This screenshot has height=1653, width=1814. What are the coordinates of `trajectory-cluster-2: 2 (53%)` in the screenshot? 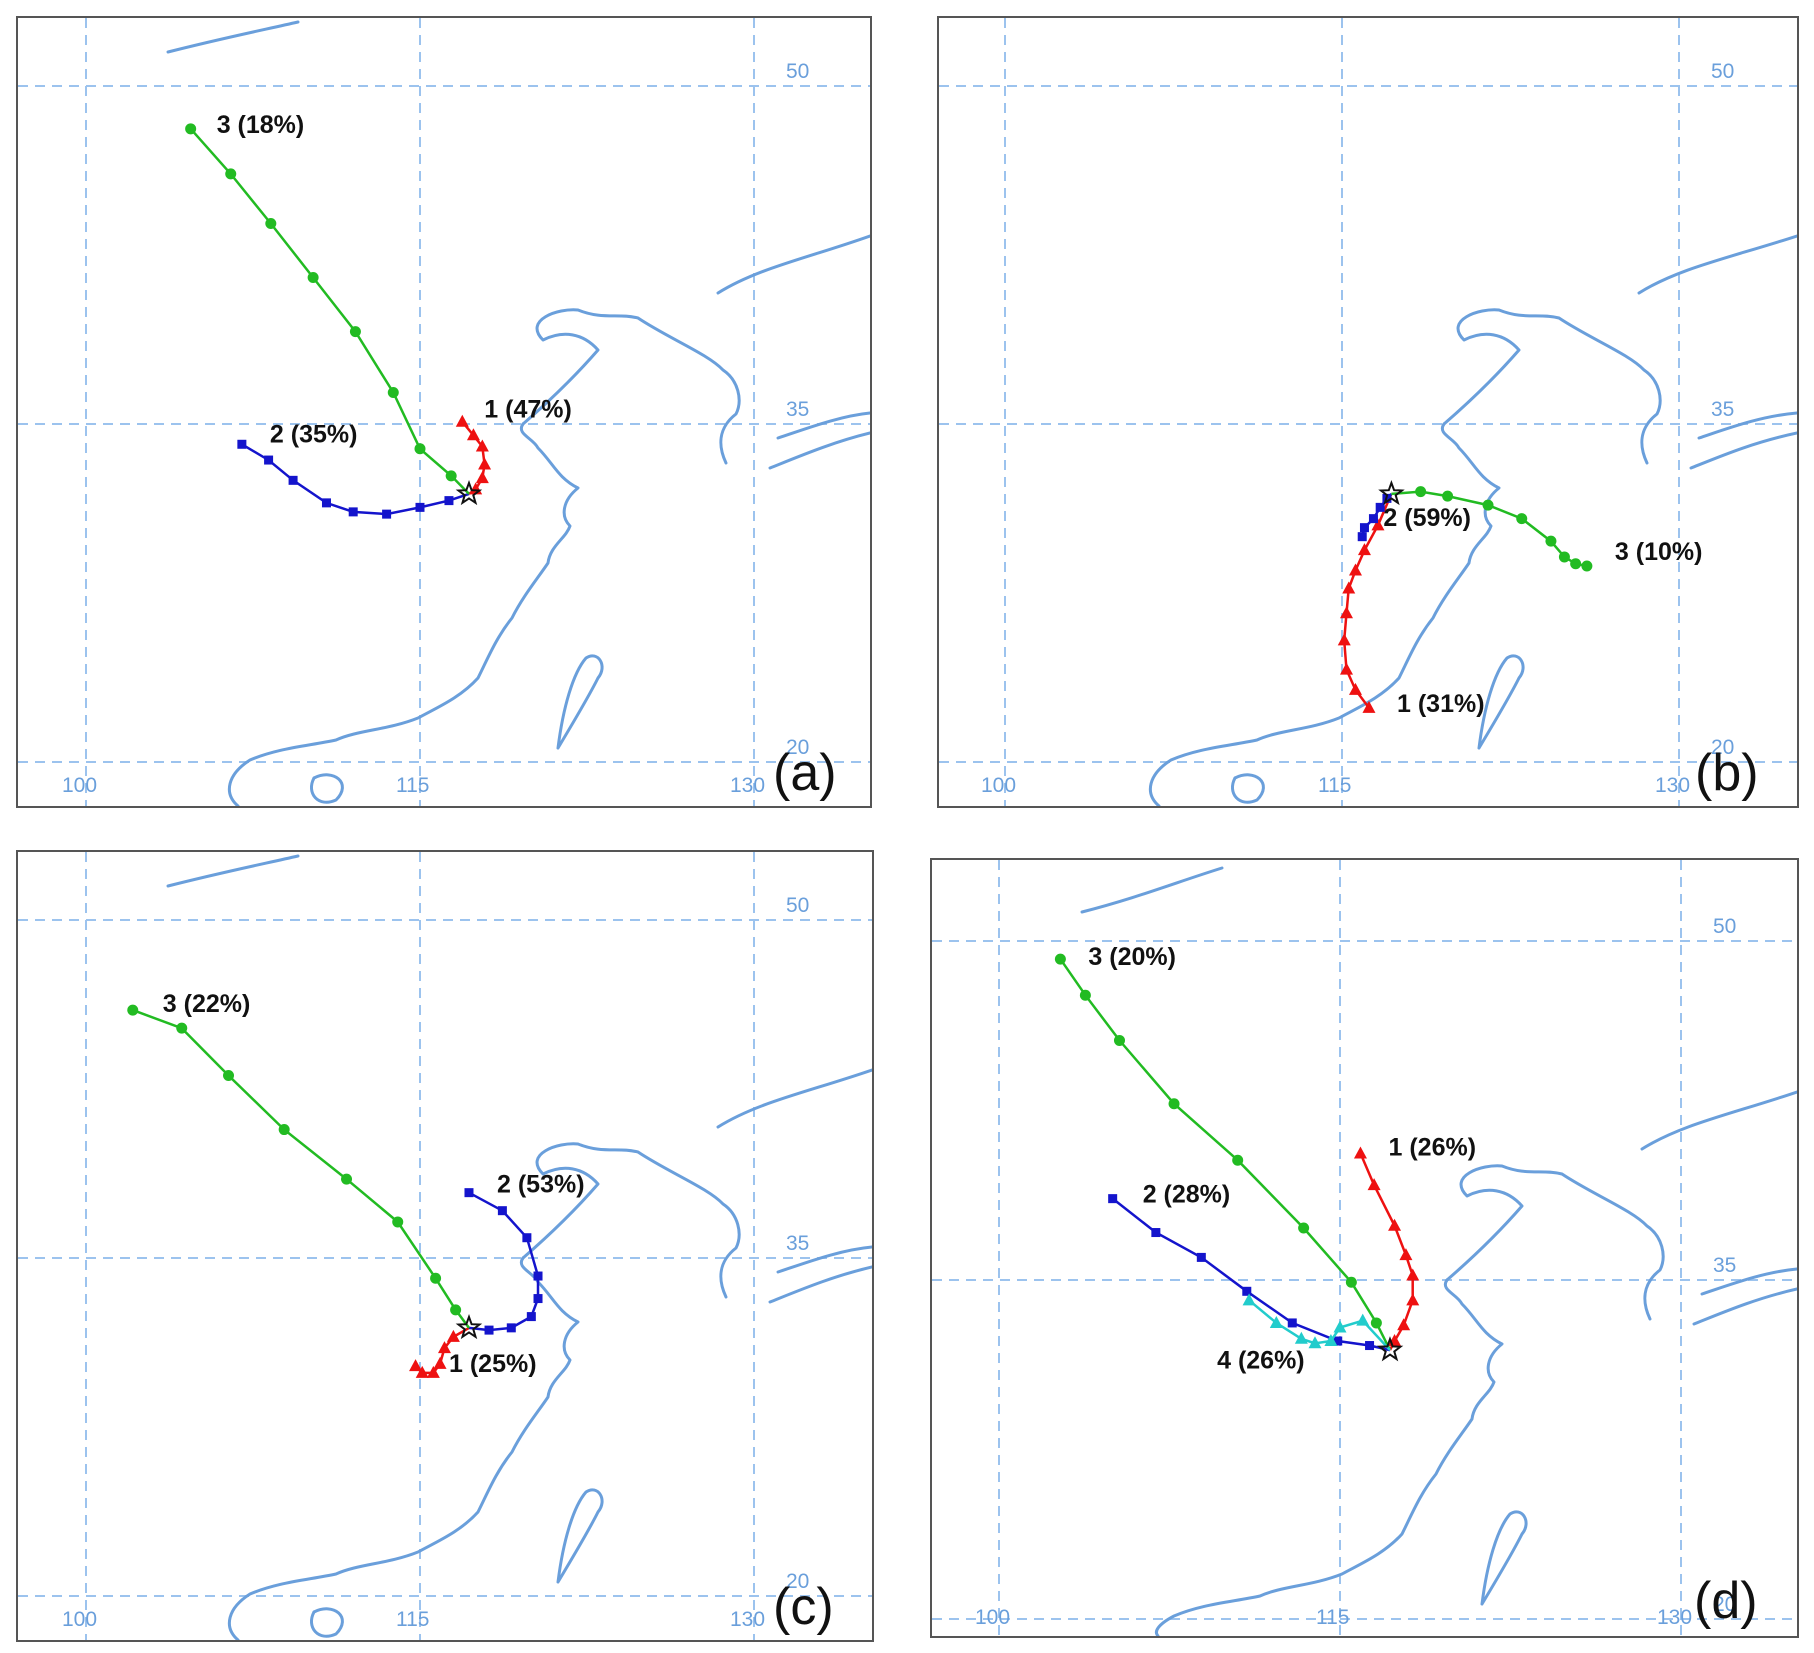 It's located at (524, 1253).